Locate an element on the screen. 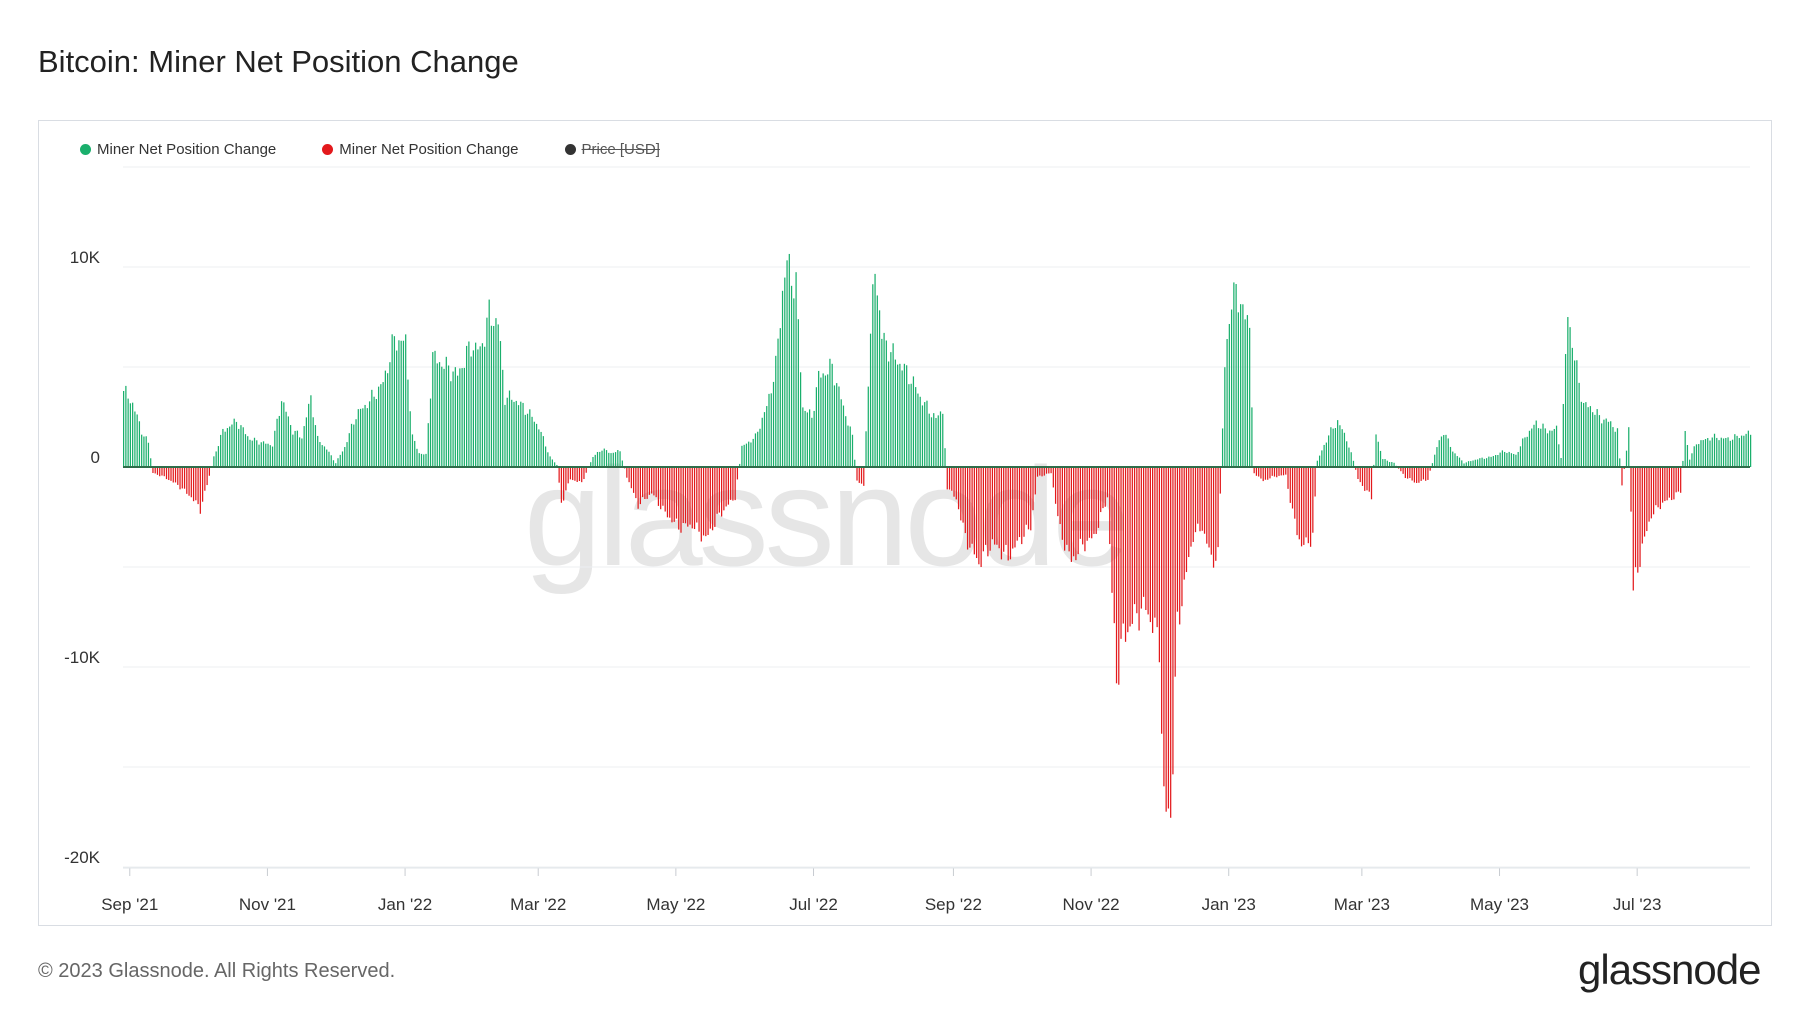 This screenshot has width=1800, height=1013. legend-label-positive: Miner Net Position Change is located at coordinates (187, 149).